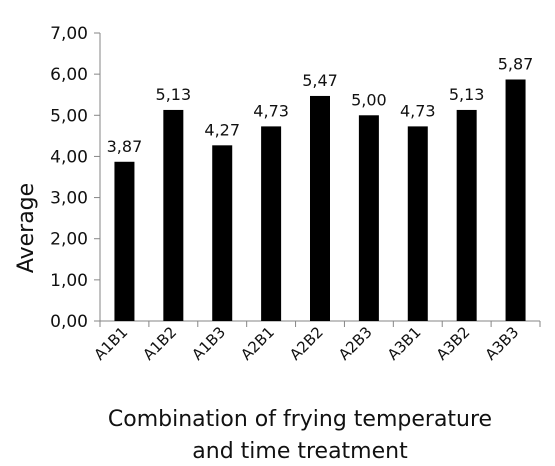 This screenshot has width=555, height=466. Describe the element at coordinates (320, 80) in the screenshot. I see `data-label: 5,47` at that location.